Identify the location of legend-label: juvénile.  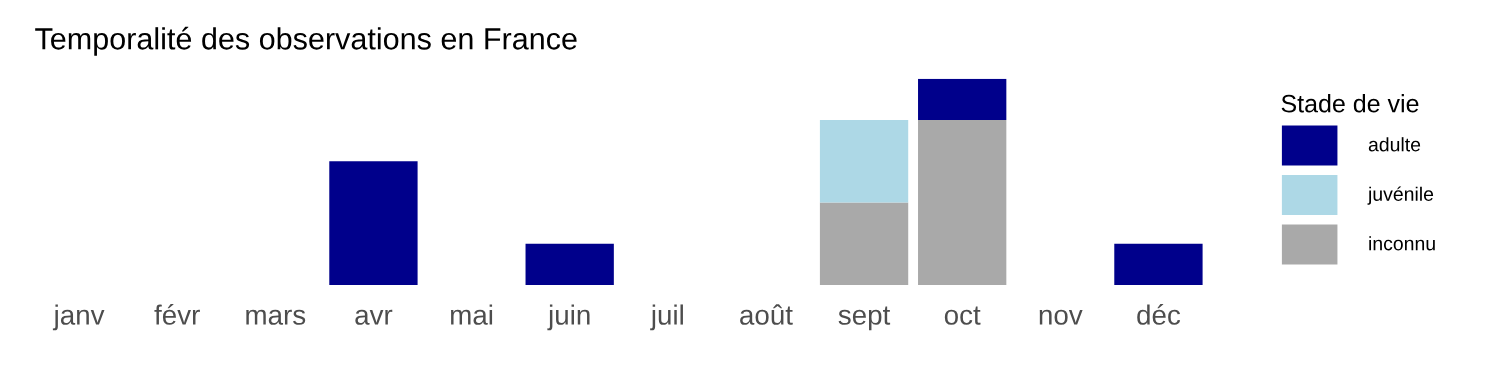
(1400, 195).